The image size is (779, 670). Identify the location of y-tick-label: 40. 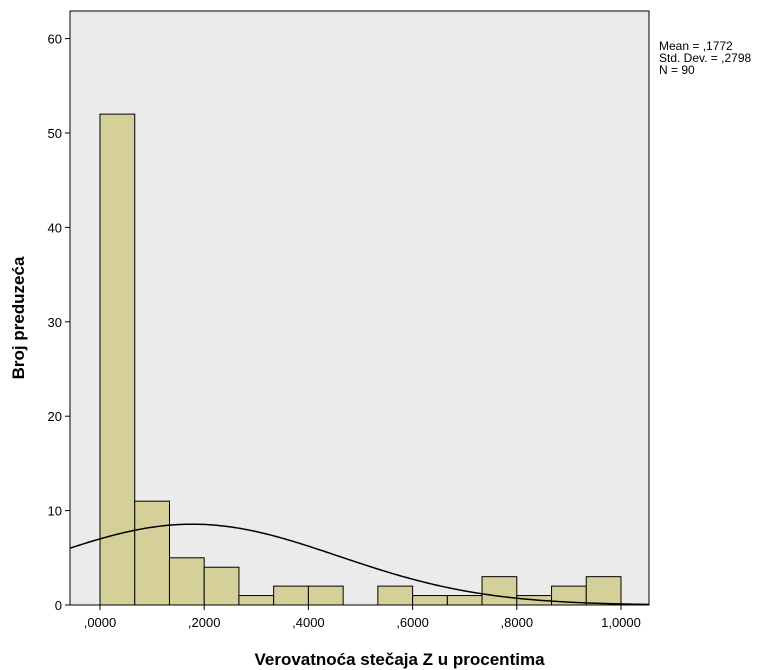
(55, 227).